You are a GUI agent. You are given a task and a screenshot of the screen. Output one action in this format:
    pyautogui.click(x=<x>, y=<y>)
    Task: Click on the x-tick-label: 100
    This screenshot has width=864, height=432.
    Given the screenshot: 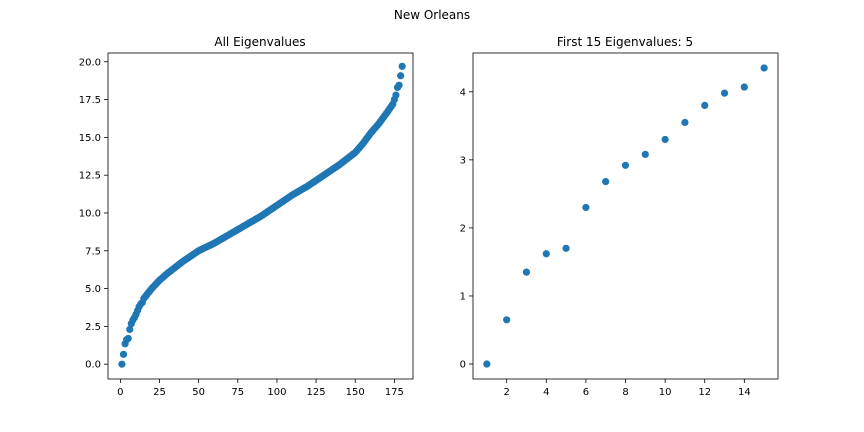 What is the action you would take?
    pyautogui.click(x=276, y=392)
    